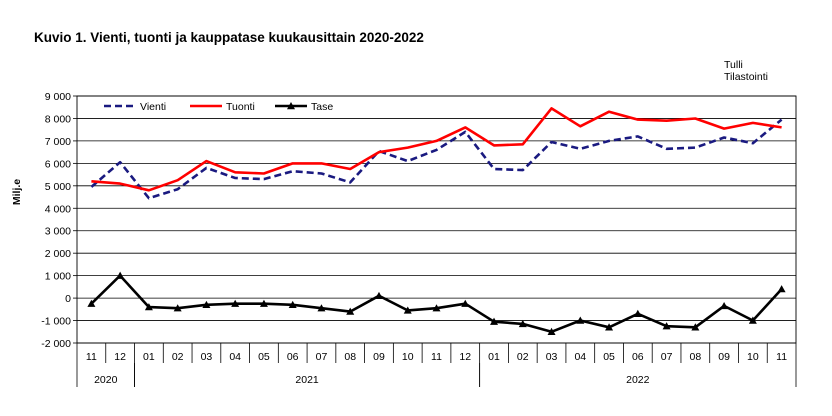 The image size is (832, 416). What do you see at coordinates (56, 344) in the screenshot?
I see `y-tick-label: -2 000` at bounding box center [56, 344].